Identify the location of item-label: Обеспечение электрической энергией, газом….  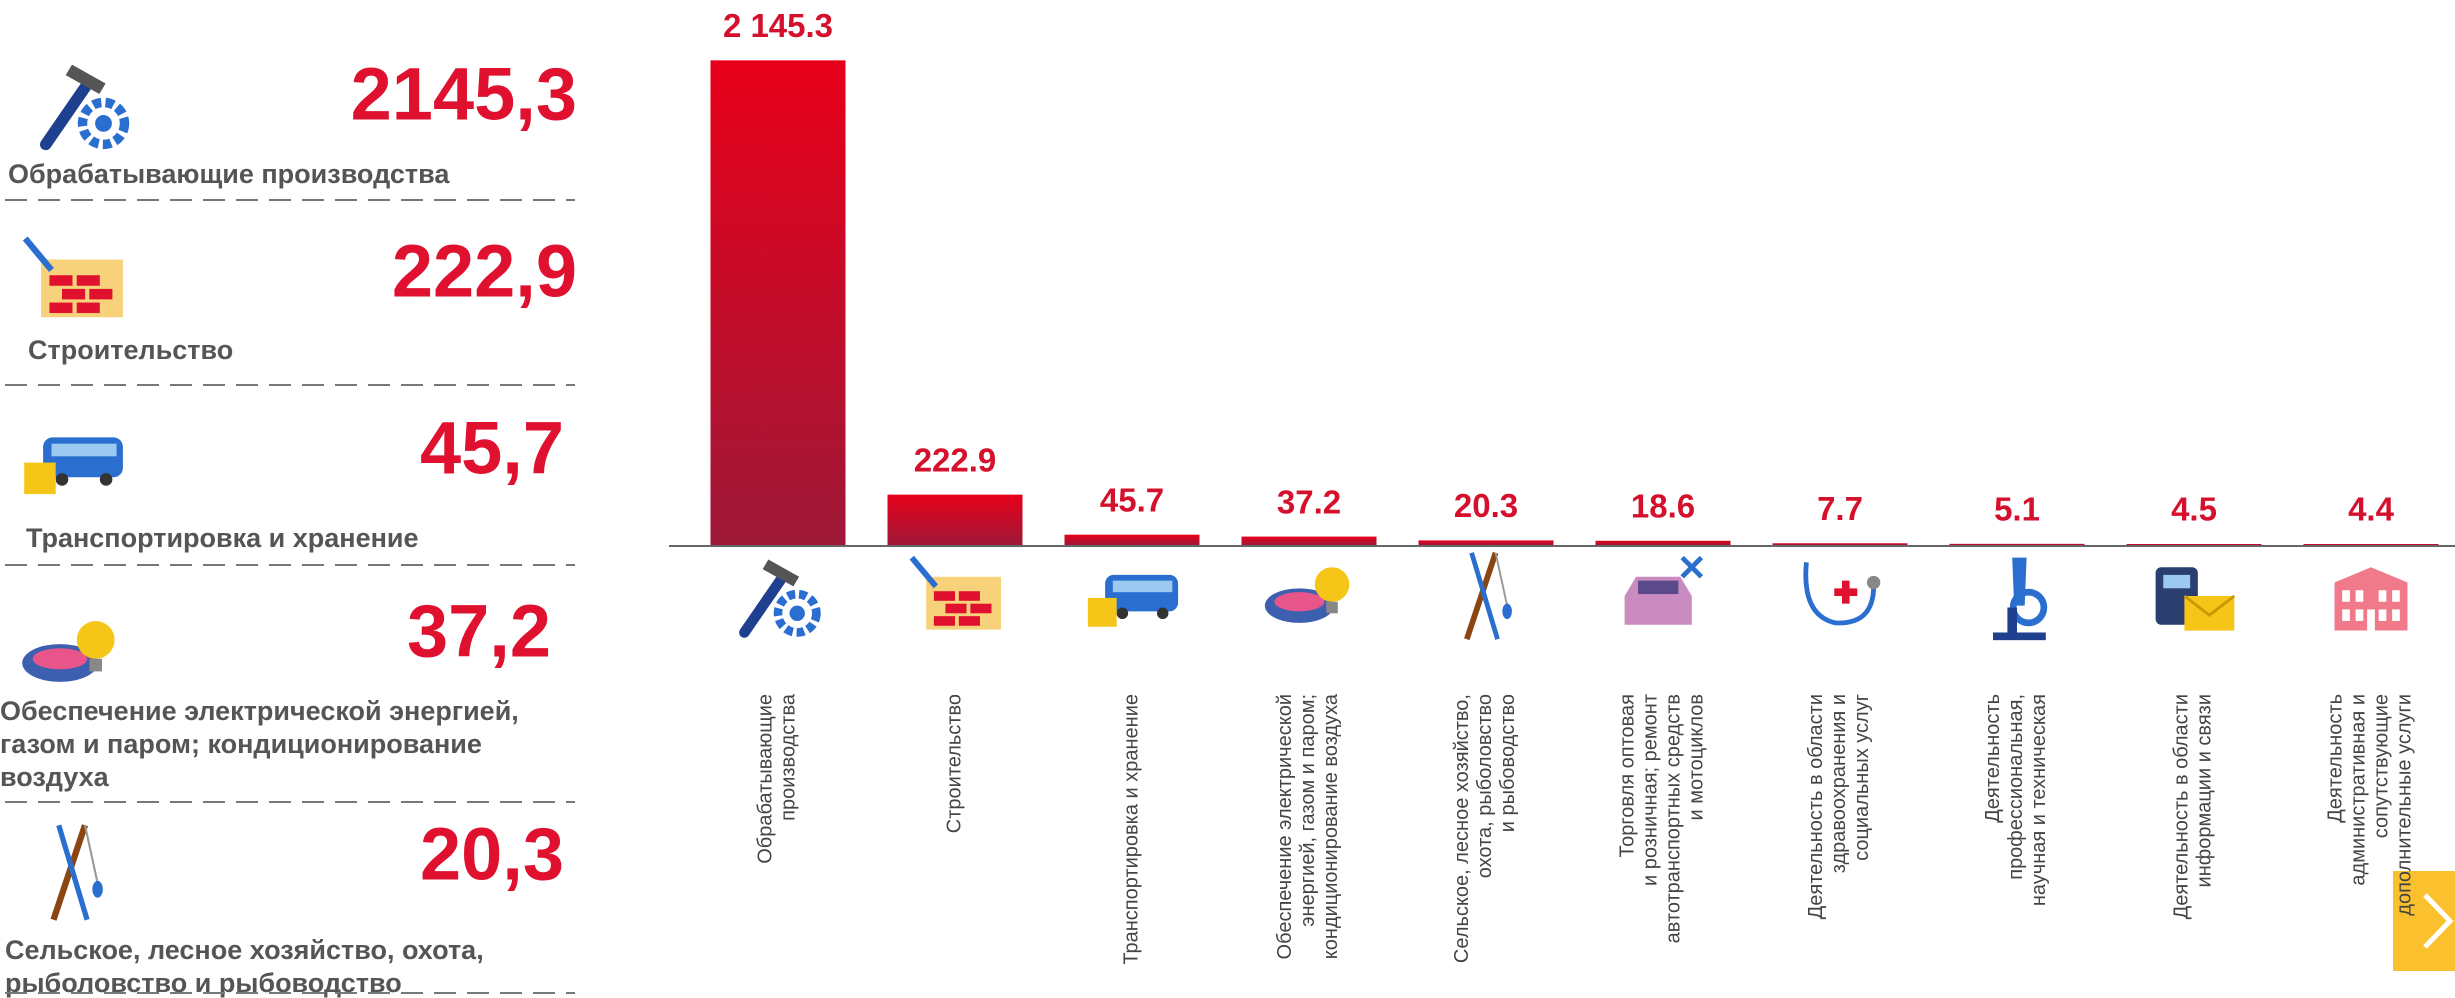
(259, 744).